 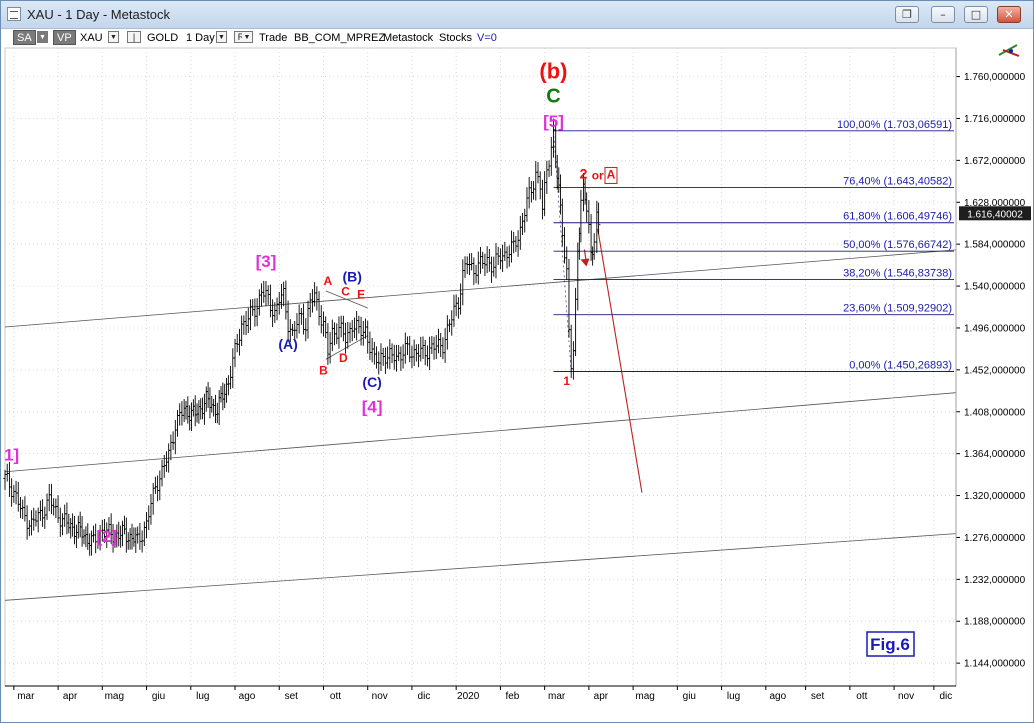 What do you see at coordinates (1009, 50) in the screenshot?
I see `drawing-tools-icon` at bounding box center [1009, 50].